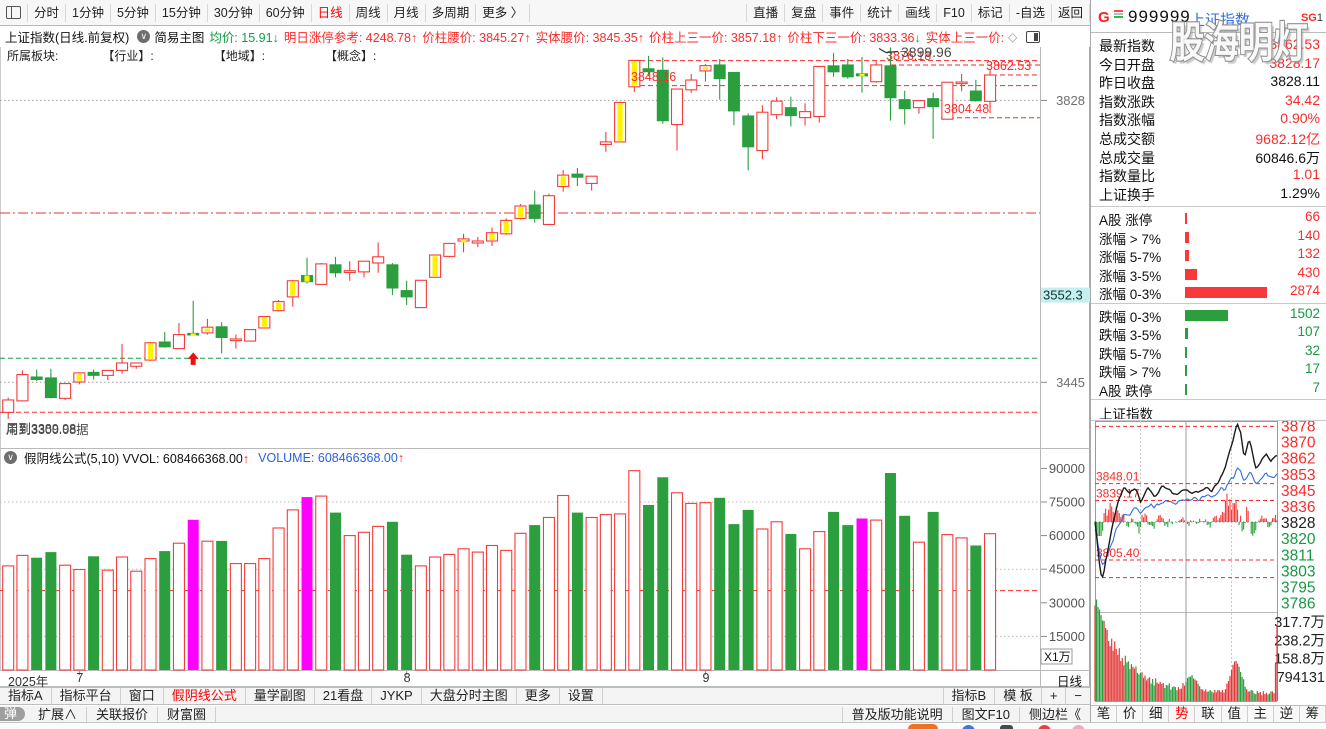  What do you see at coordinates (234, 12) in the screenshot?
I see `toolbar-period-30分钟: 30分钟` at bounding box center [234, 12].